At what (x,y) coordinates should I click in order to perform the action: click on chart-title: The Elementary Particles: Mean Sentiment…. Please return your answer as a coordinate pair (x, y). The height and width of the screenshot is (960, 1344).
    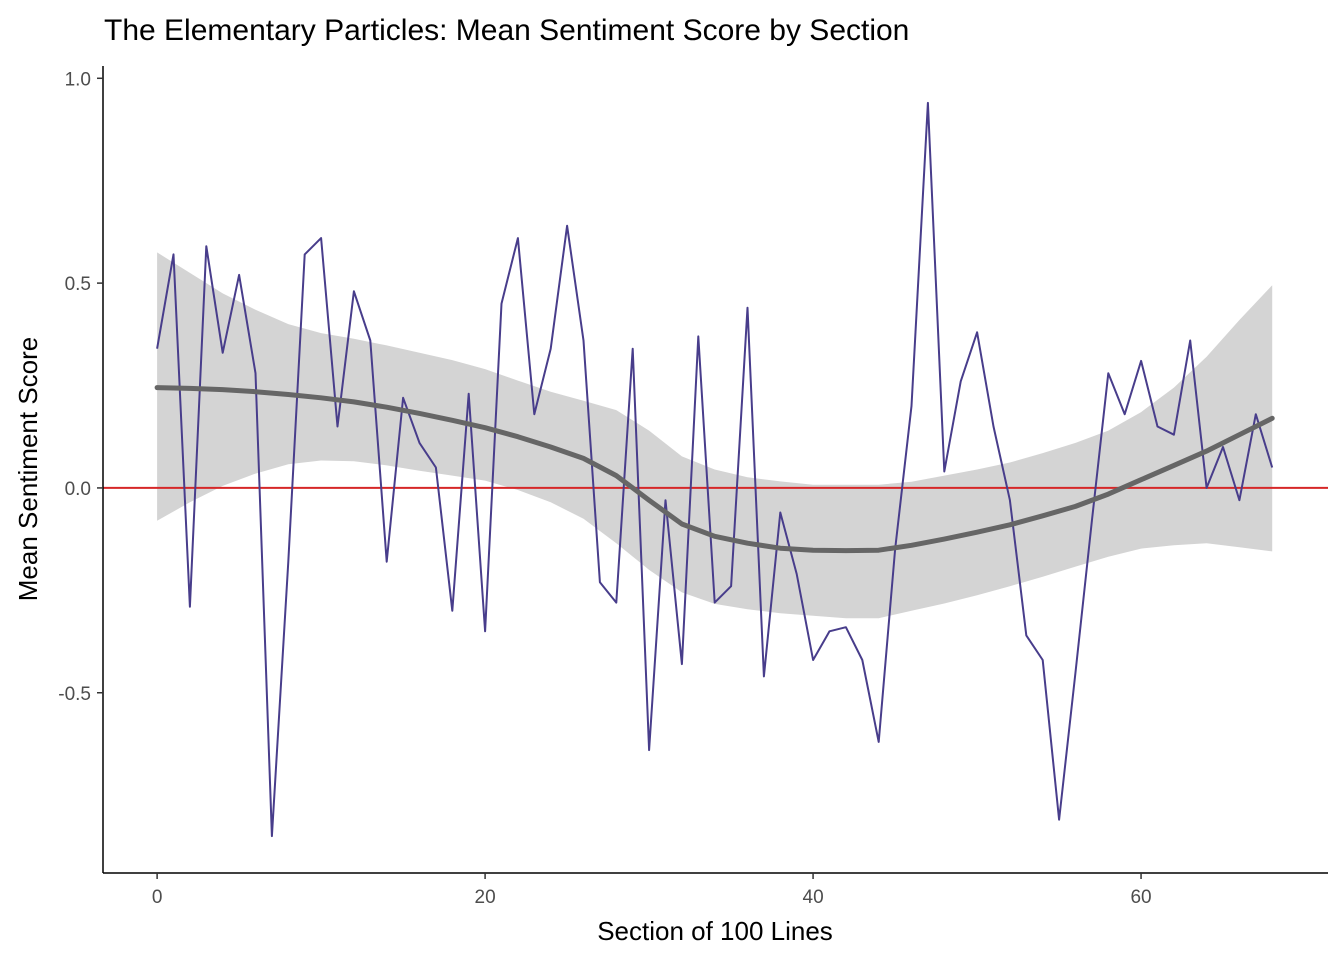
    Looking at the image, I should click on (506, 30).